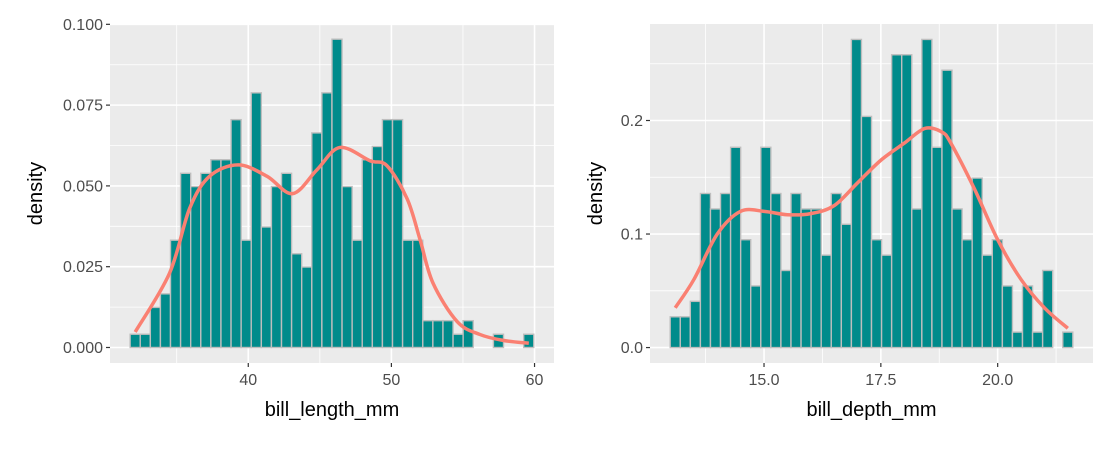 The width and height of the screenshot is (1120, 453). I want to click on y-tick-label: 0.1, so click(632, 235).